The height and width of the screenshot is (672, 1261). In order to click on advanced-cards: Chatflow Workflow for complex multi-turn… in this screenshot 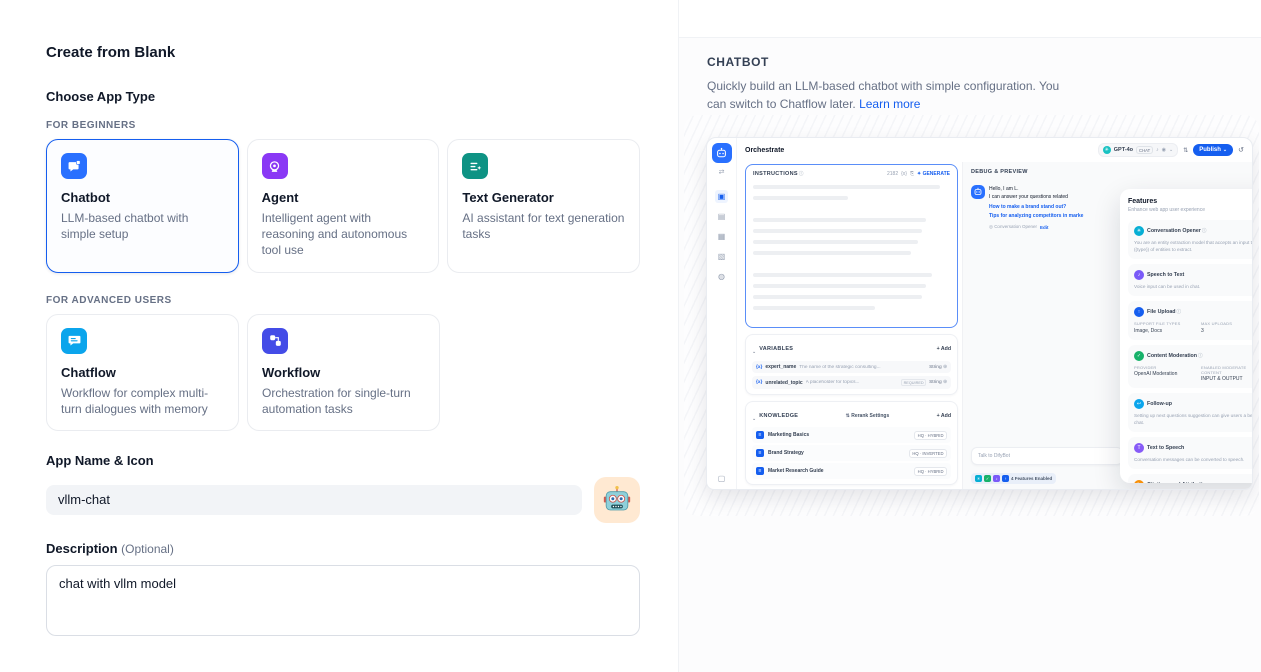, I will do `click(343, 372)`.